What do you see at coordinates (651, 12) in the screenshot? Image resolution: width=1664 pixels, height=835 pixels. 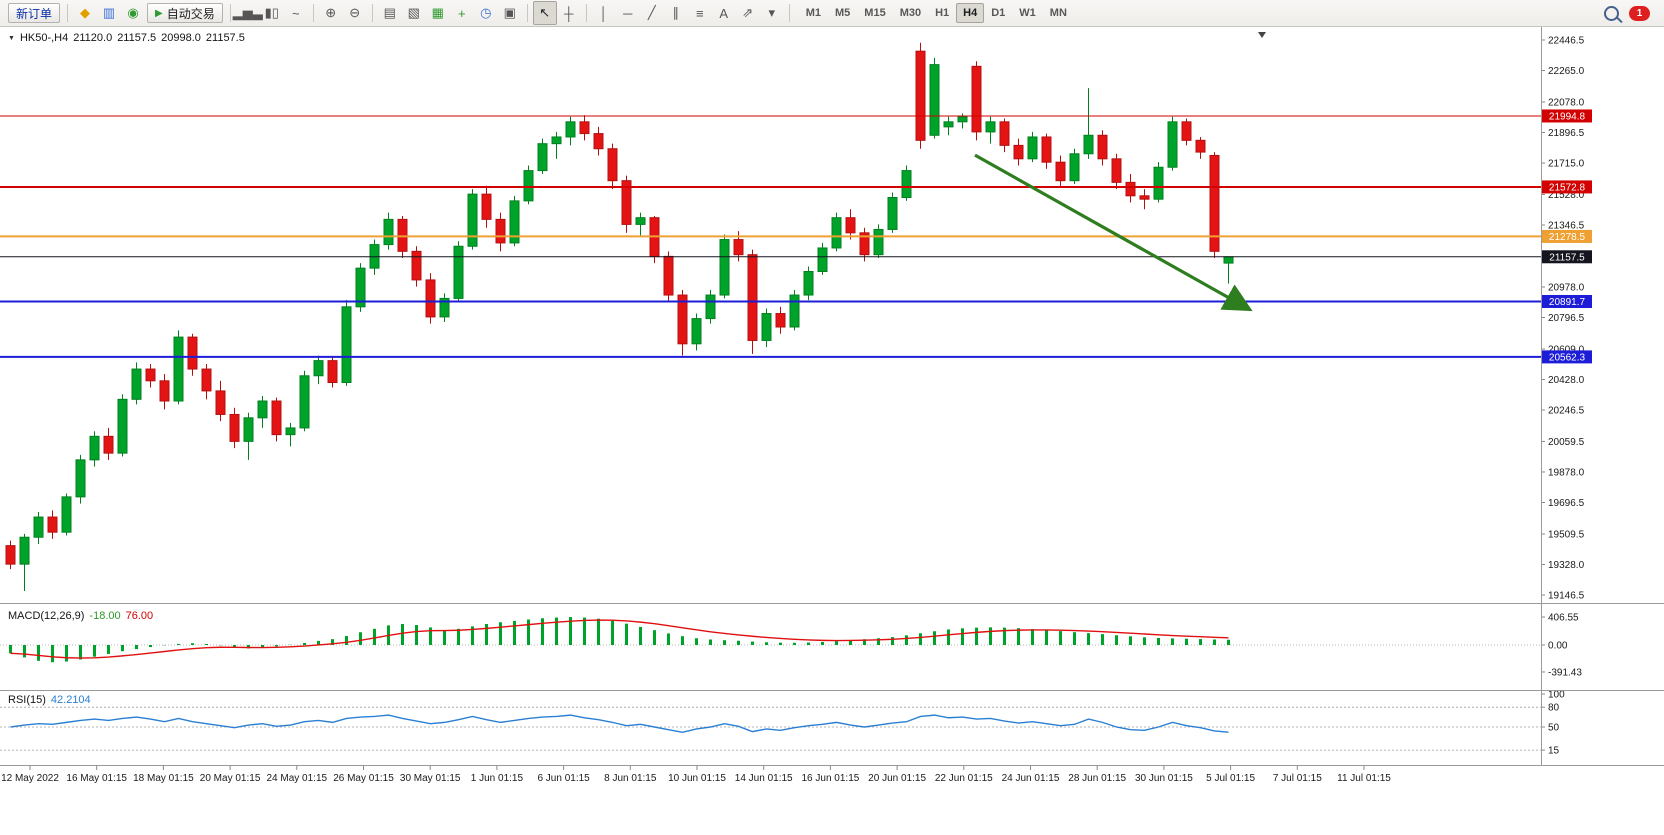 I see `trendline-icon: ╱` at bounding box center [651, 12].